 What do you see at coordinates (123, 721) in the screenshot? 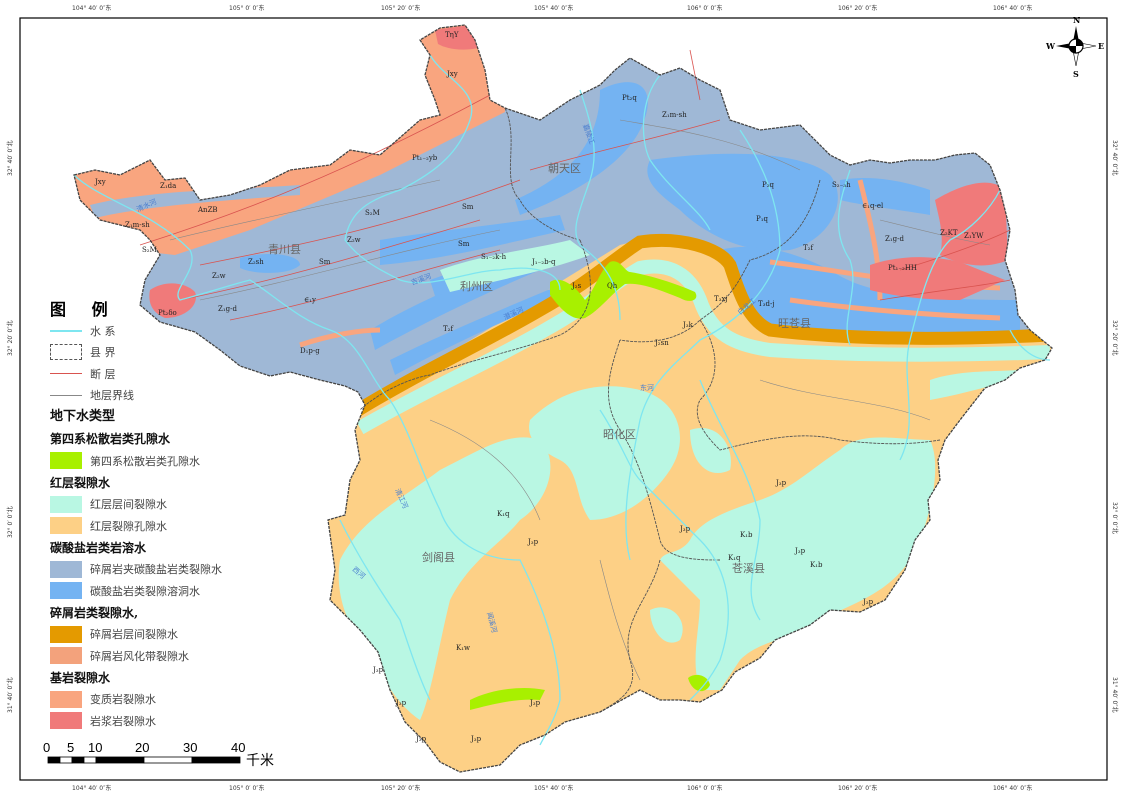
I see `legend-label: 岩浆岩裂隙水` at bounding box center [123, 721].